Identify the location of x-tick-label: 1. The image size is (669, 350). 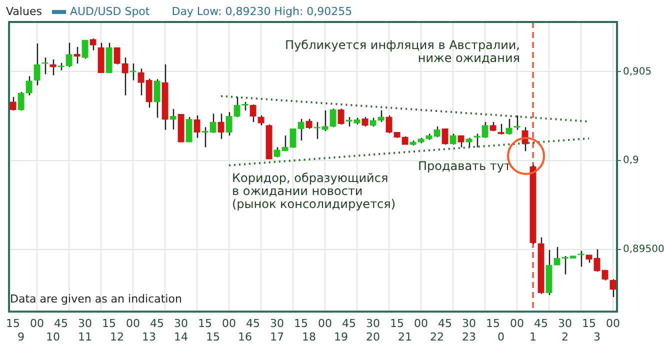
(533, 337).